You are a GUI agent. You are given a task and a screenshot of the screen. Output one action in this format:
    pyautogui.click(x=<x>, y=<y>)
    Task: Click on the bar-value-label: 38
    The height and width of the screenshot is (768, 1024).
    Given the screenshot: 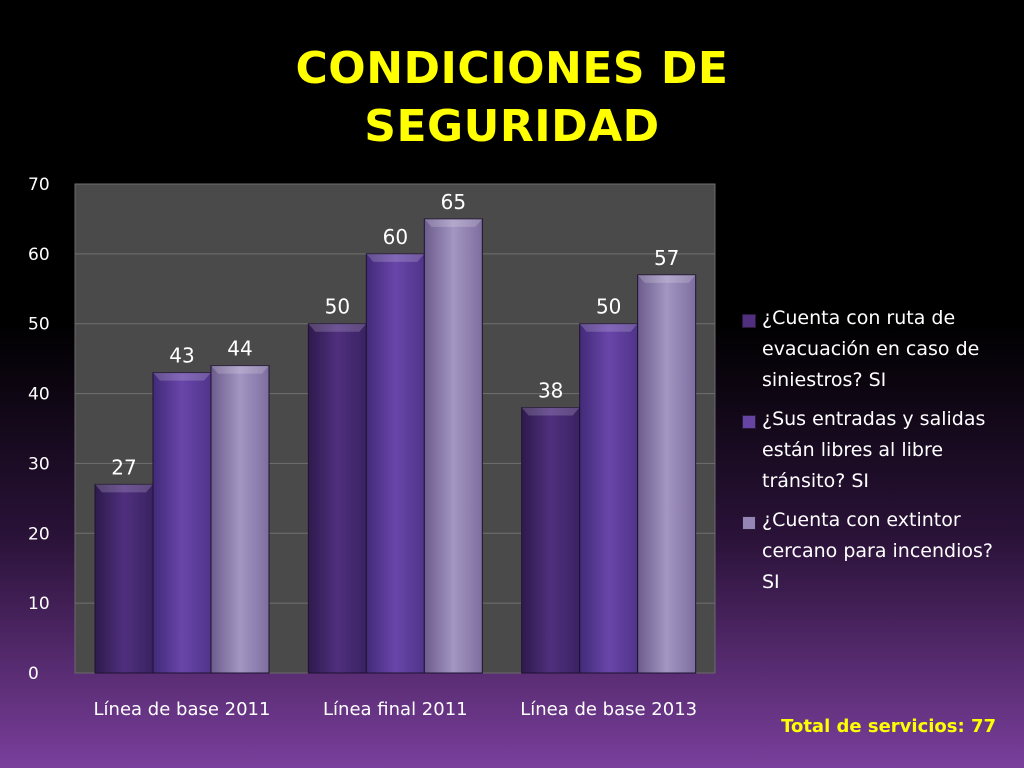 What is the action you would take?
    pyautogui.click(x=550, y=391)
    